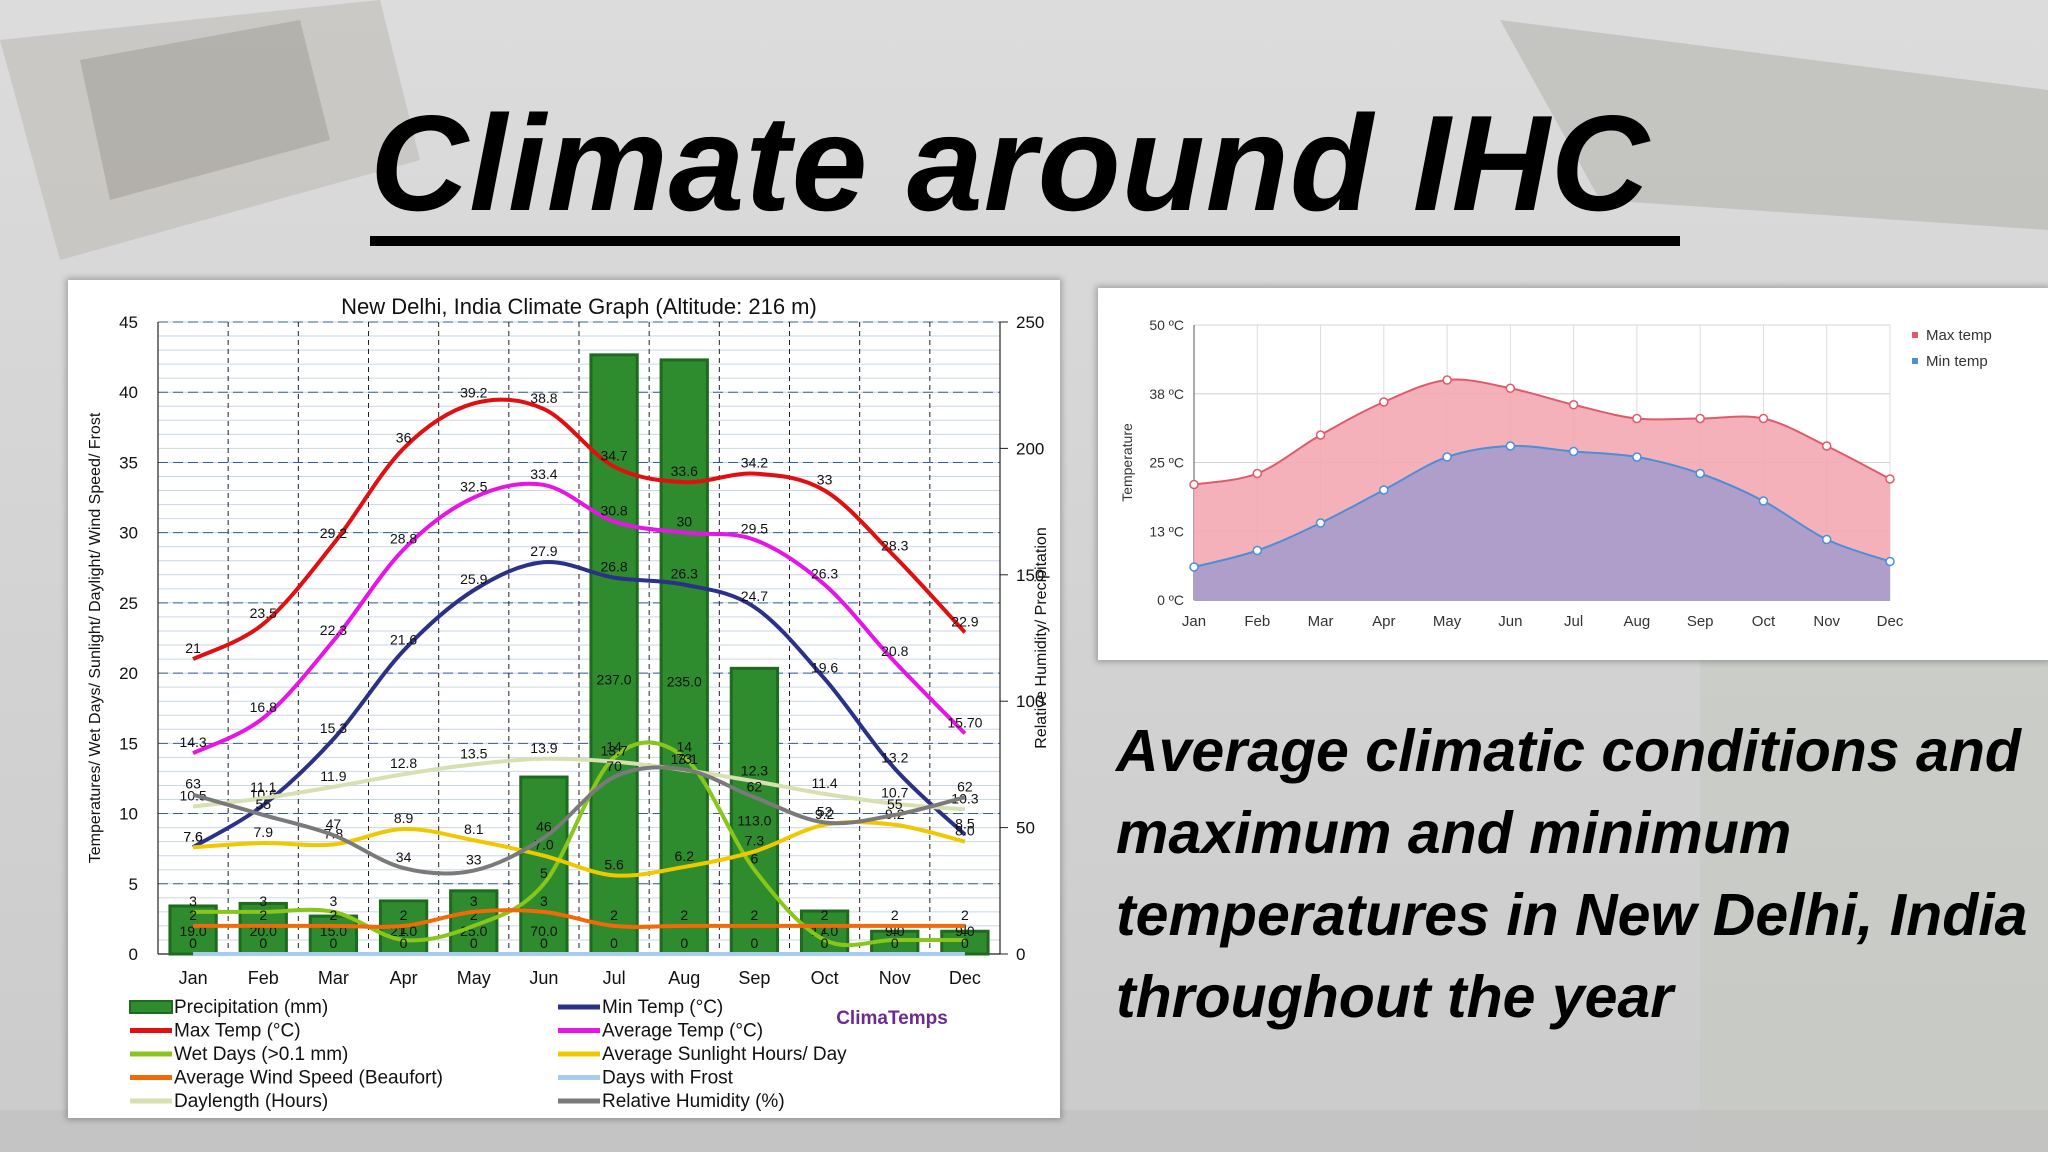  I want to click on data-label-daylength-hours: 13.9, so click(543, 748).